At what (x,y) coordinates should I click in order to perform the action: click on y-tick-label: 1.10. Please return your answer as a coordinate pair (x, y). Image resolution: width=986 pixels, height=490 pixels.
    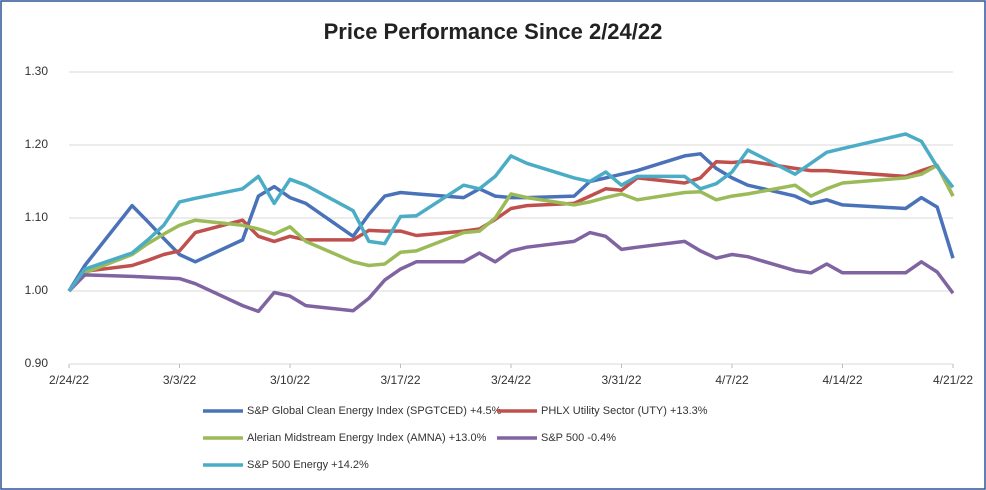
    Looking at the image, I should click on (37, 217).